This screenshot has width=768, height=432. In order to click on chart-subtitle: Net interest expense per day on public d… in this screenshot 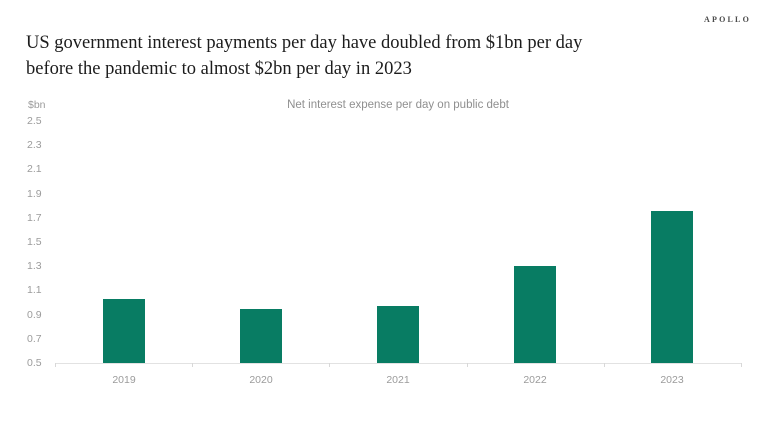, I will do `click(398, 105)`.